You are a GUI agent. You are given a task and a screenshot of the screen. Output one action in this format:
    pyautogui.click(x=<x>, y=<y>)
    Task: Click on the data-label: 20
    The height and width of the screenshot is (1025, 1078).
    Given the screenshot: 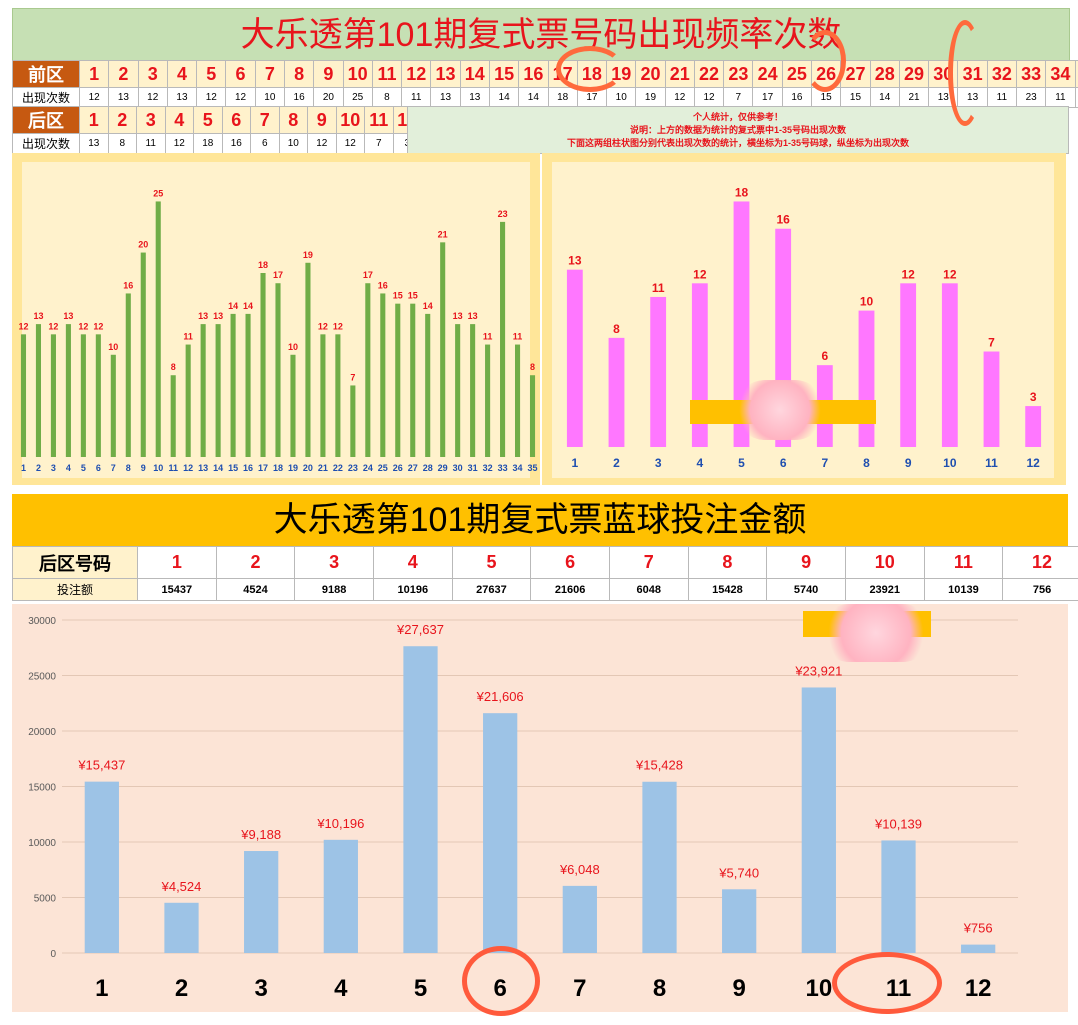 What is the action you would take?
    pyautogui.click(x=143, y=245)
    